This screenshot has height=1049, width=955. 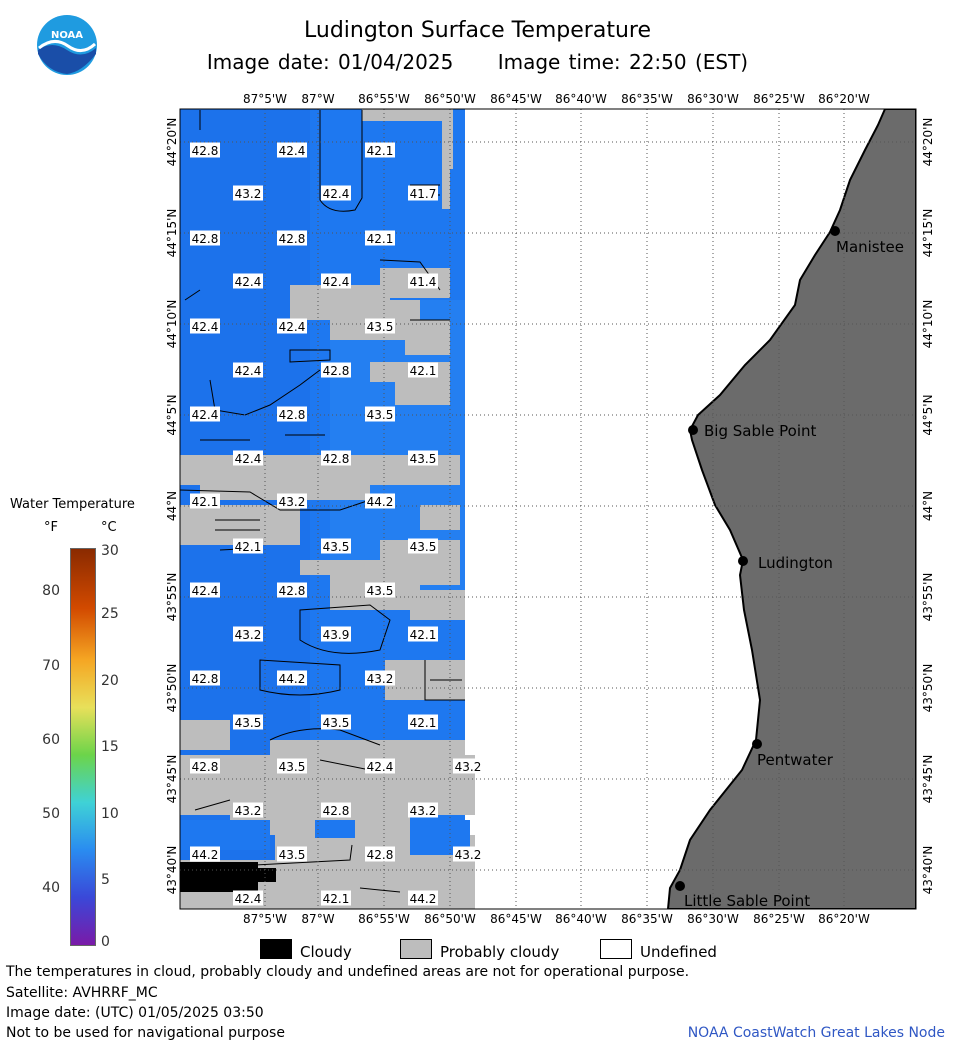 What do you see at coordinates (83, 747) in the screenshot?
I see `temperature-color-bar` at bounding box center [83, 747].